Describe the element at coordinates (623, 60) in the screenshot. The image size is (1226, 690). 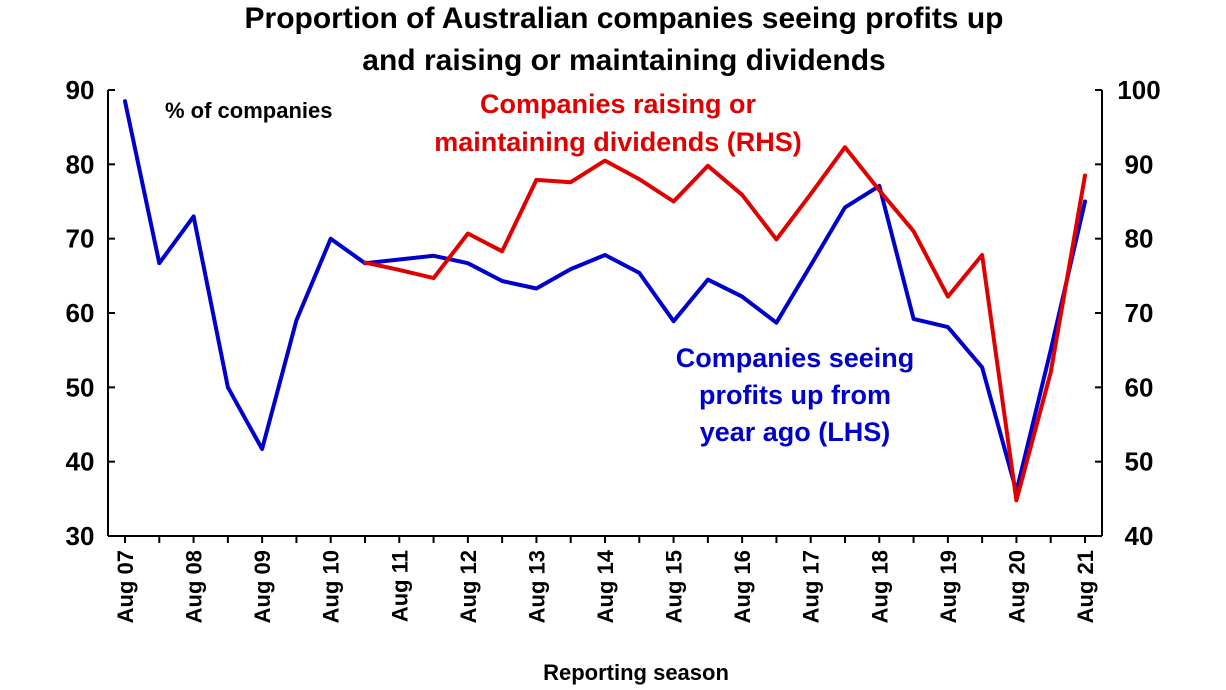
I see `chart-title-line-2: and raising or maintaining dividends` at that location.